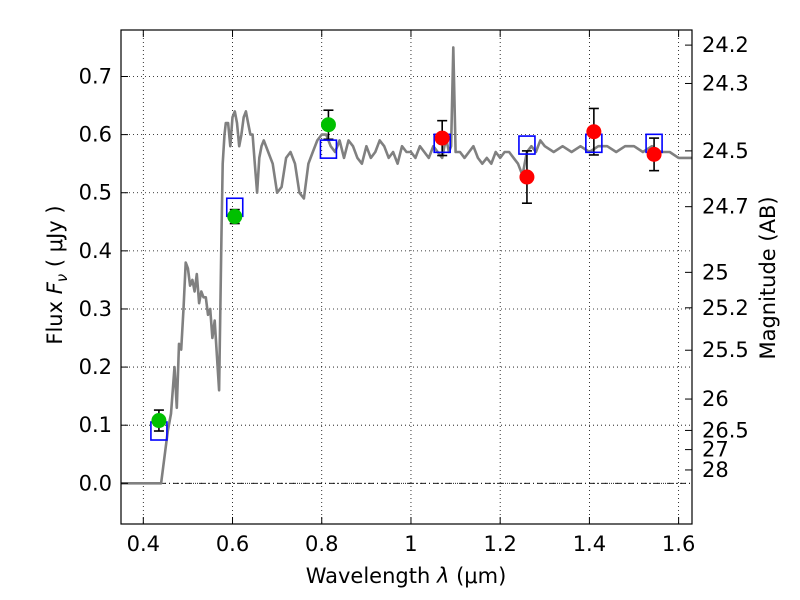 This screenshot has height=600, width=800. I want to click on y2-tick-label: 26, so click(715, 399).